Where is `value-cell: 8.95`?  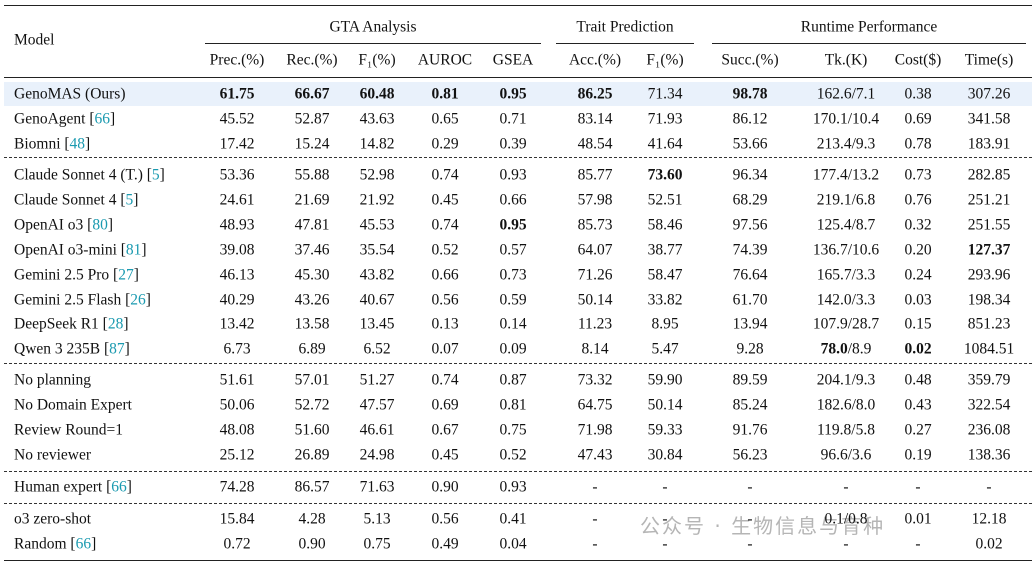
value-cell: 8.95 is located at coordinates (665, 324).